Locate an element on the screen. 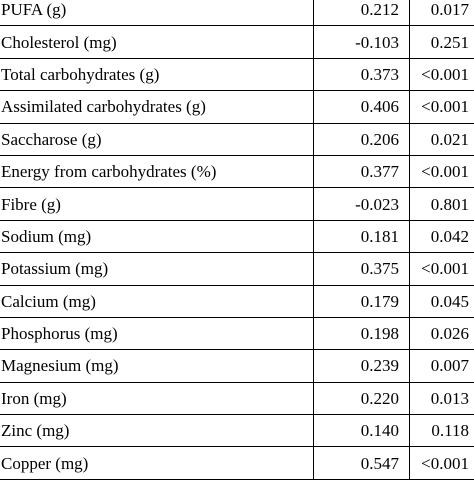 This screenshot has height=480, width=474. table-row: Assimilated carbohydrates (g)0.406<0.001 is located at coordinates (237, 107).